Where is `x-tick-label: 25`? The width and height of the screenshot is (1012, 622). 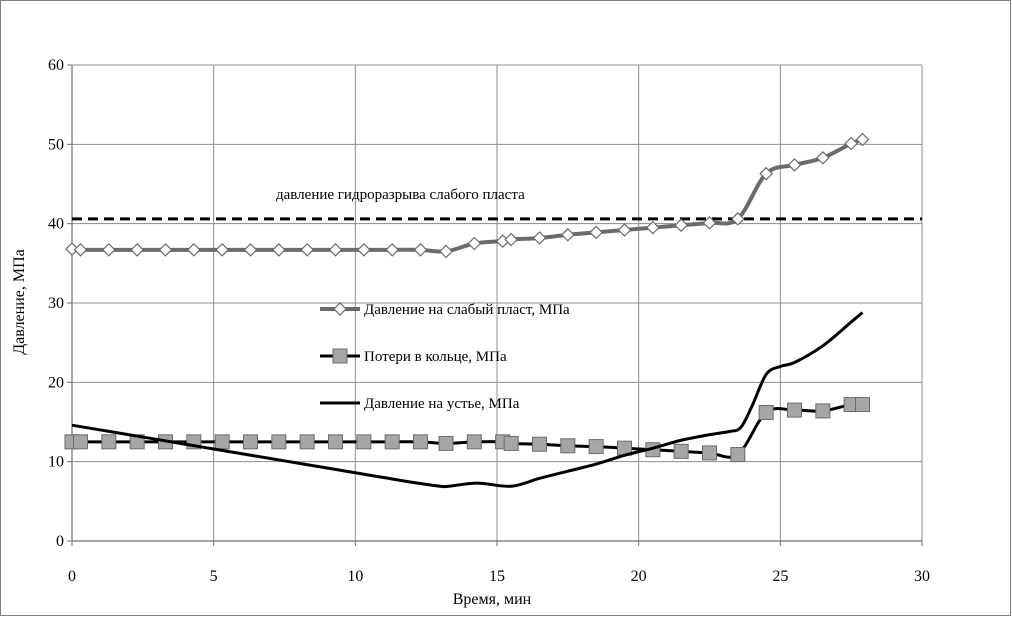
x-tick-label: 25 is located at coordinates (780, 576).